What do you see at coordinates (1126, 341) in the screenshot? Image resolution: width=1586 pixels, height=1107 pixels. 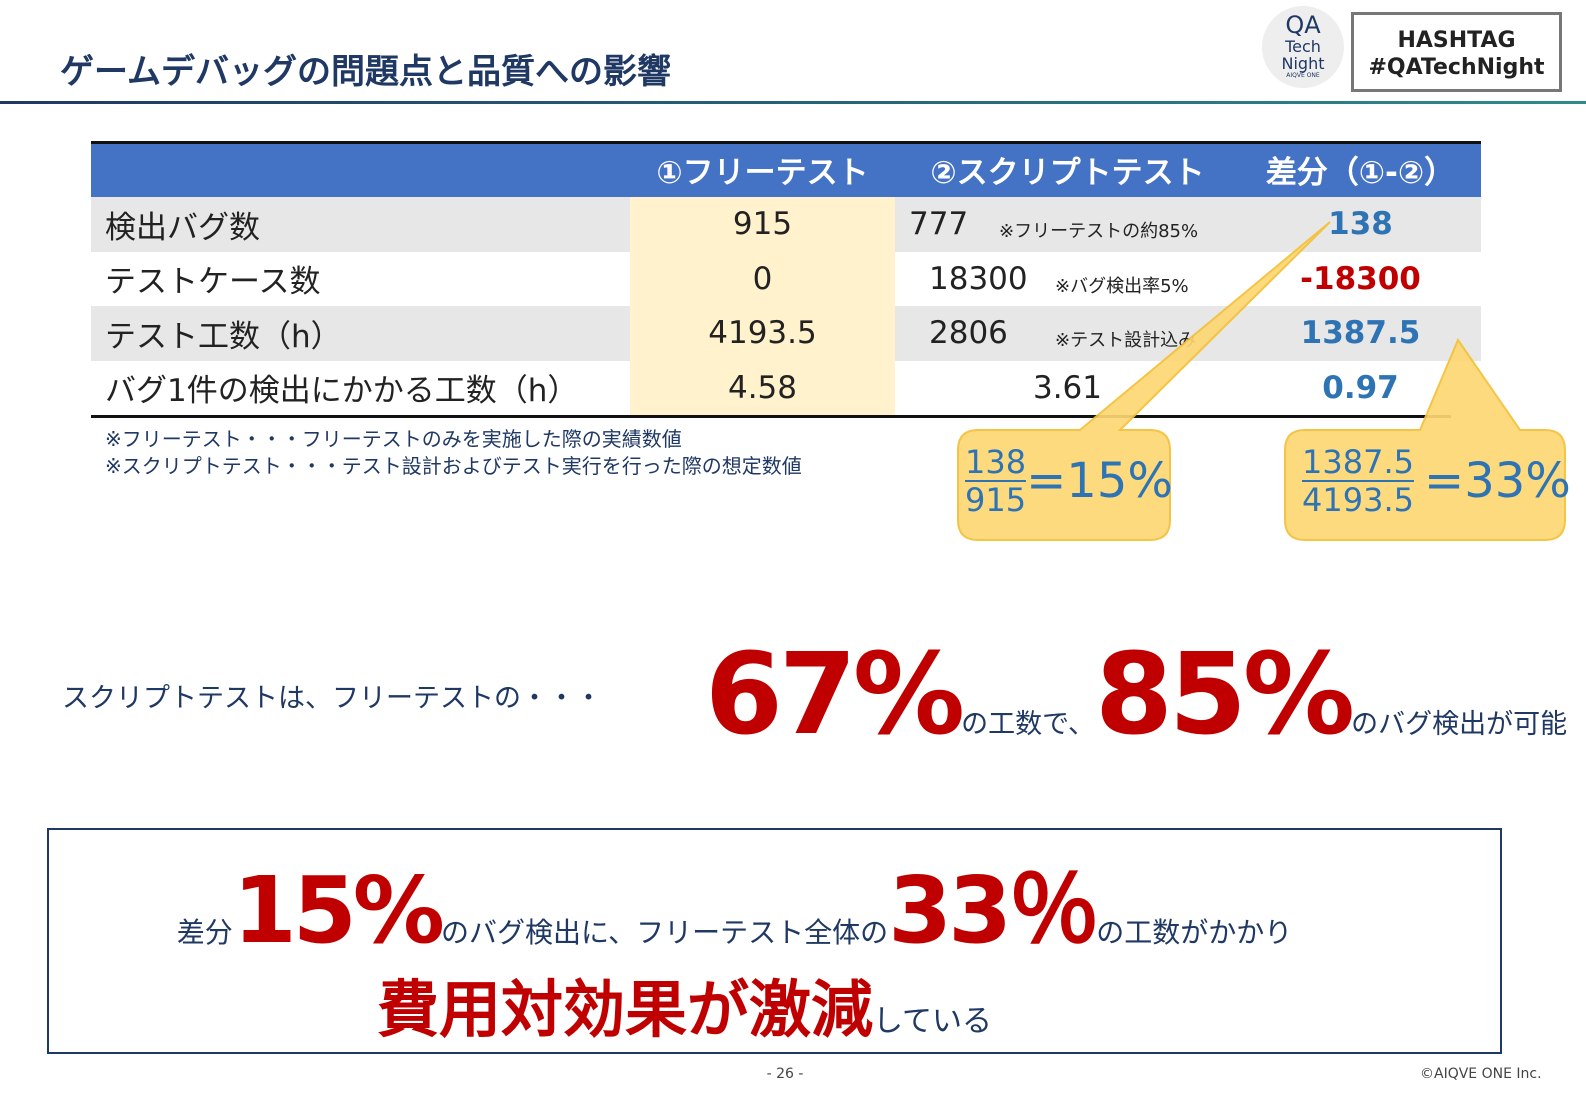 I see `script-note: ※テスト設計込み` at bounding box center [1126, 341].